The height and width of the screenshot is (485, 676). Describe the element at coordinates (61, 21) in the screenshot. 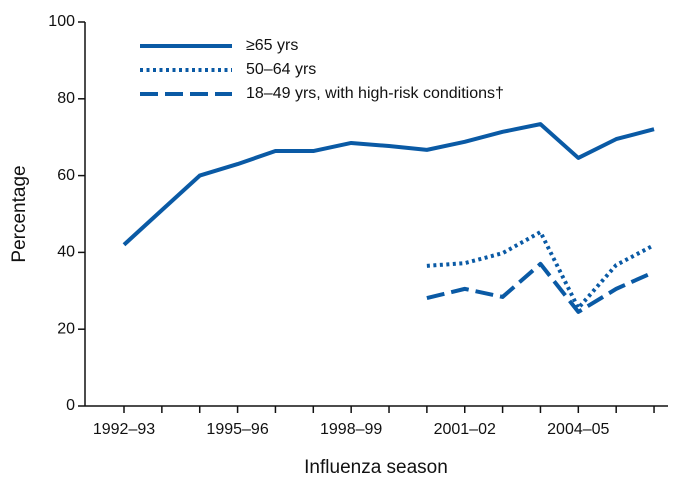

I see `y-tick-label: 100` at that location.